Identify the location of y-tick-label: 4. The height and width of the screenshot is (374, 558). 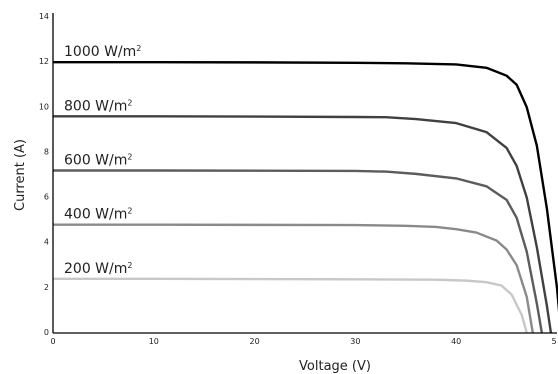
(46, 242).